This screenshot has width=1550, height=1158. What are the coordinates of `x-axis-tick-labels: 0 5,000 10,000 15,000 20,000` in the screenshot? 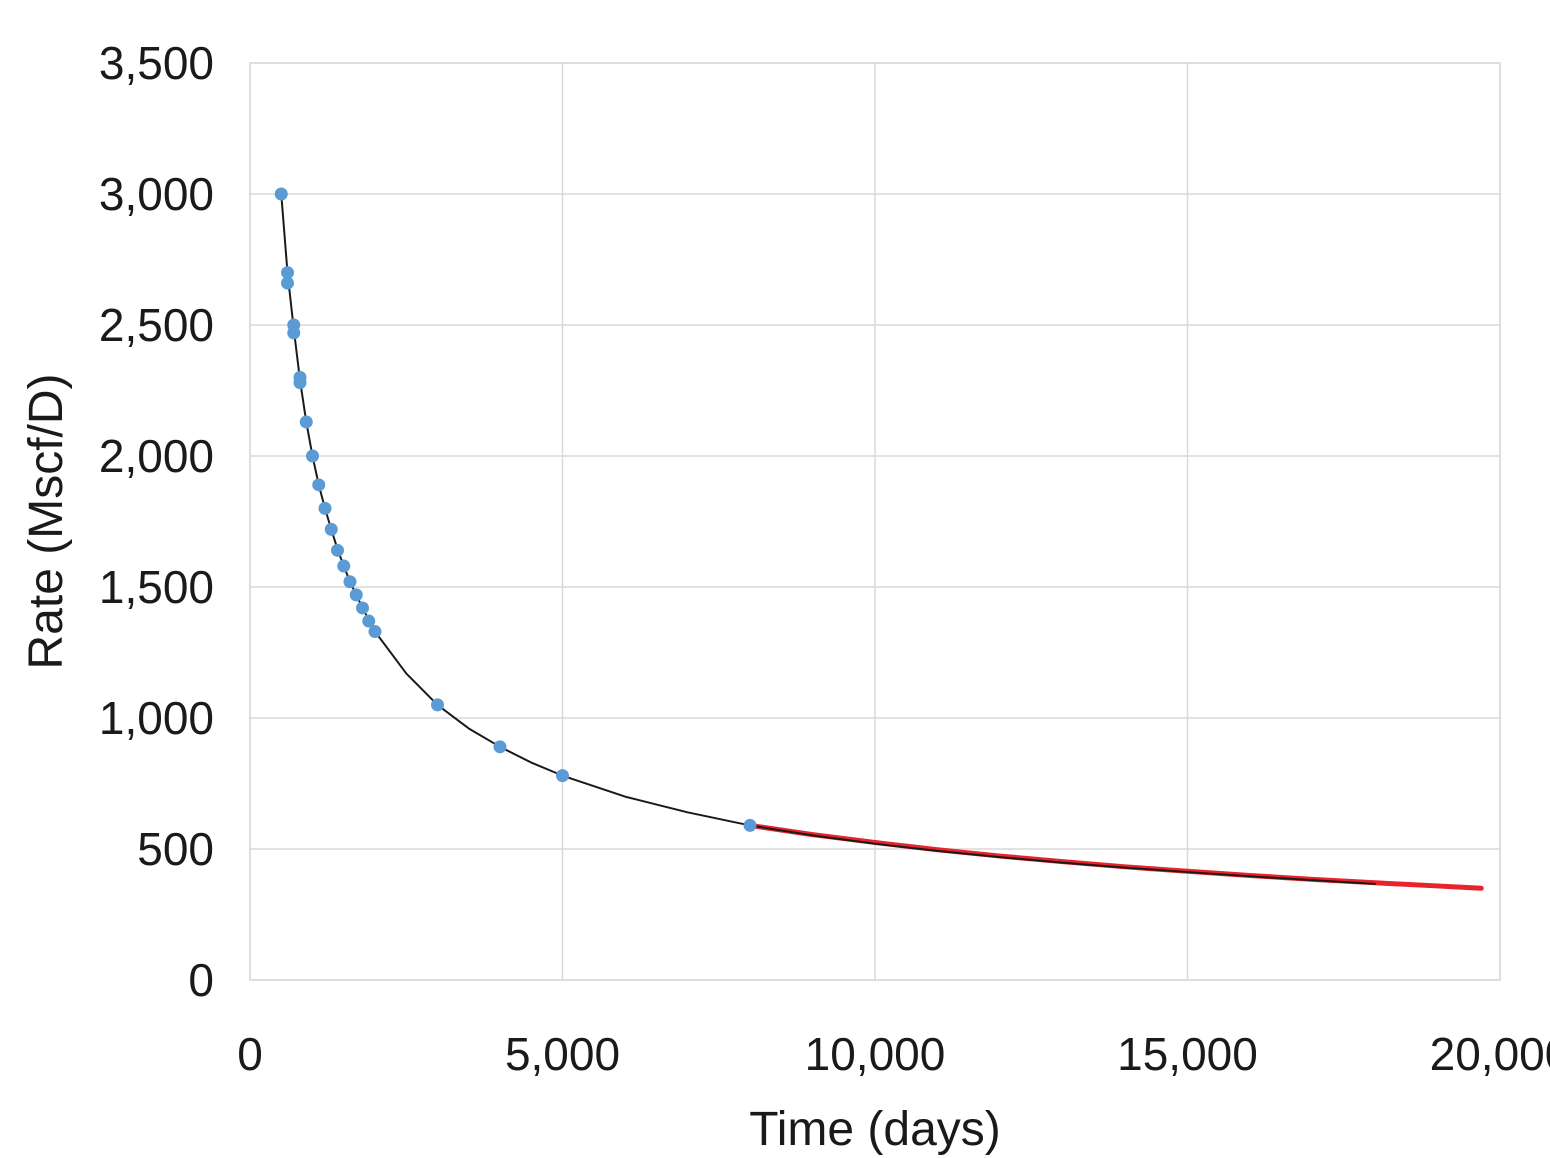 It's located at (893, 1054).